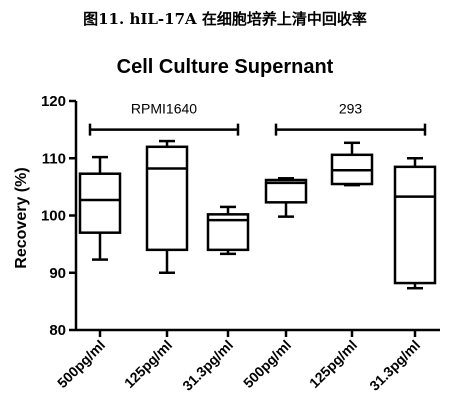 Image resolution: width=450 pixels, height=415 pixels. What do you see at coordinates (53, 216) in the screenshot?
I see `y-tick-label: 100` at bounding box center [53, 216].